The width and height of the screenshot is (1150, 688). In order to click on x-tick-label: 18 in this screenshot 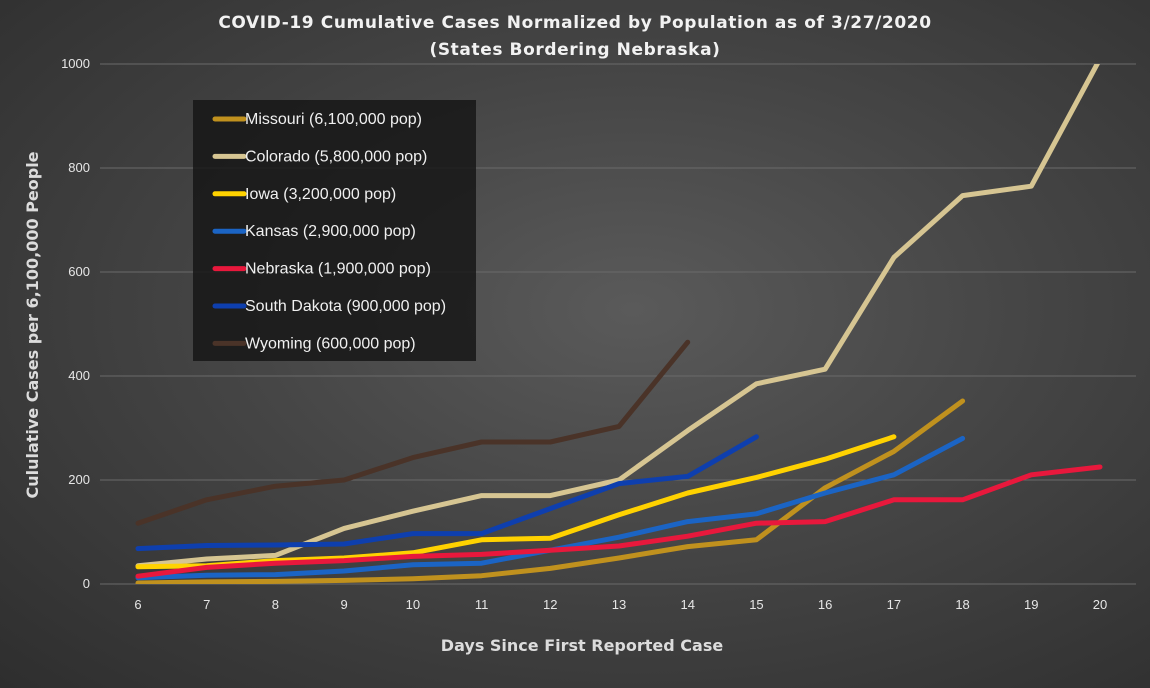, I will do `click(962, 604)`.